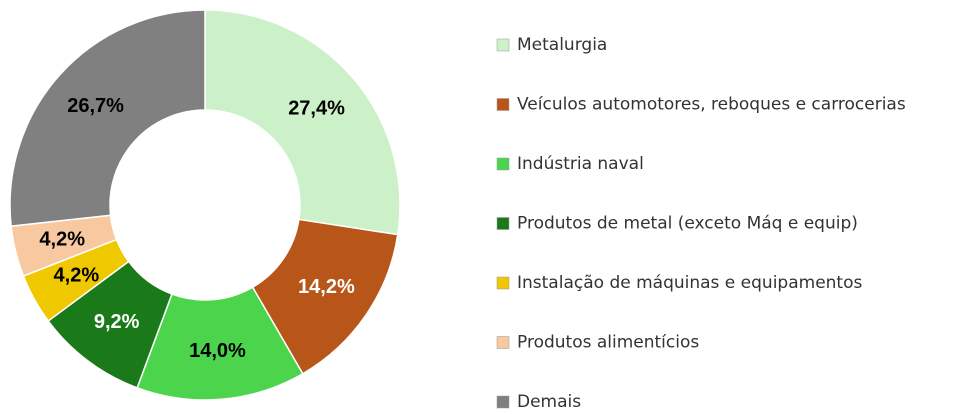  Describe the element at coordinates (689, 283) in the screenshot. I see `legend-label: Instalação de máquinas e equipamentos` at that location.